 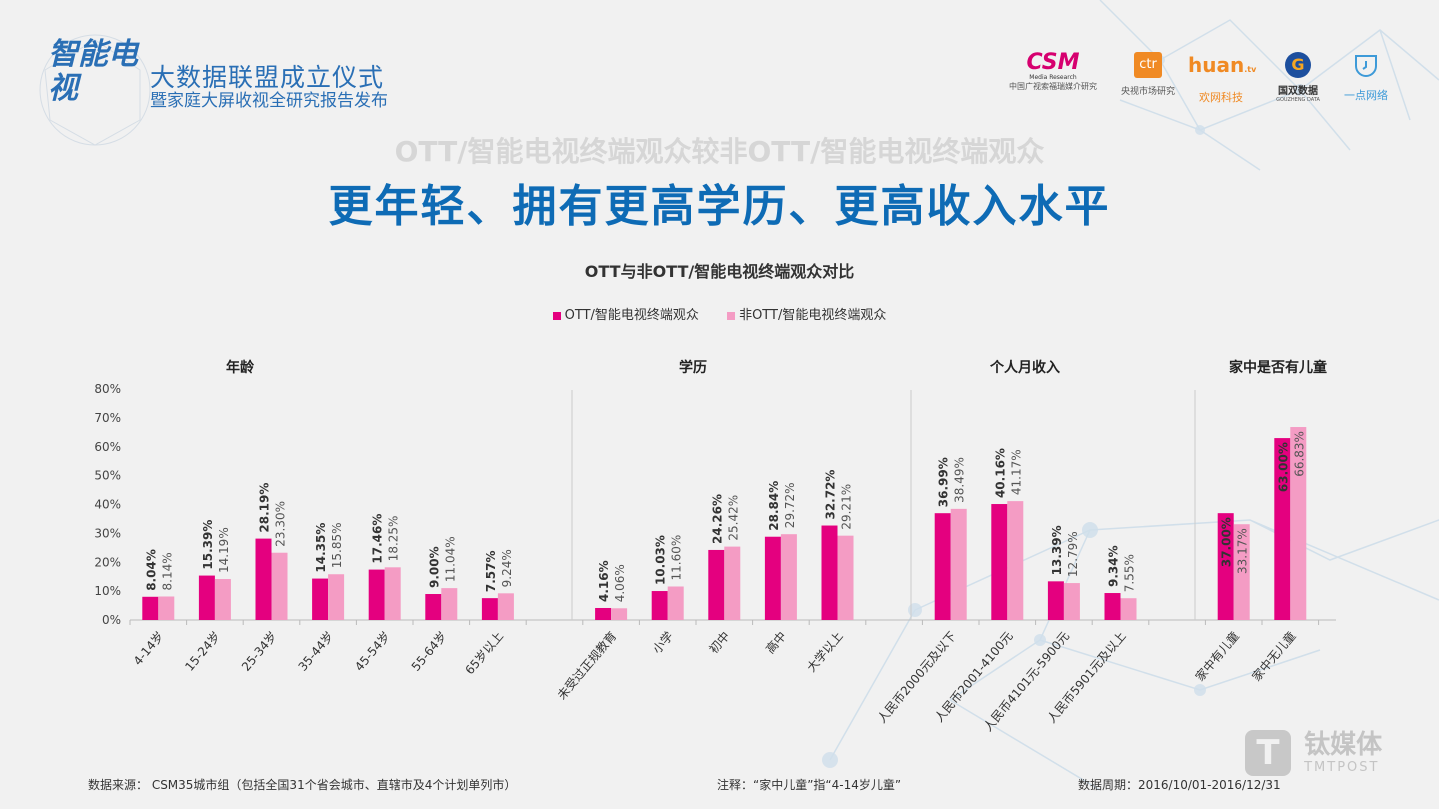 I want to click on data-label-ott: 15.39%, so click(x=208, y=545).